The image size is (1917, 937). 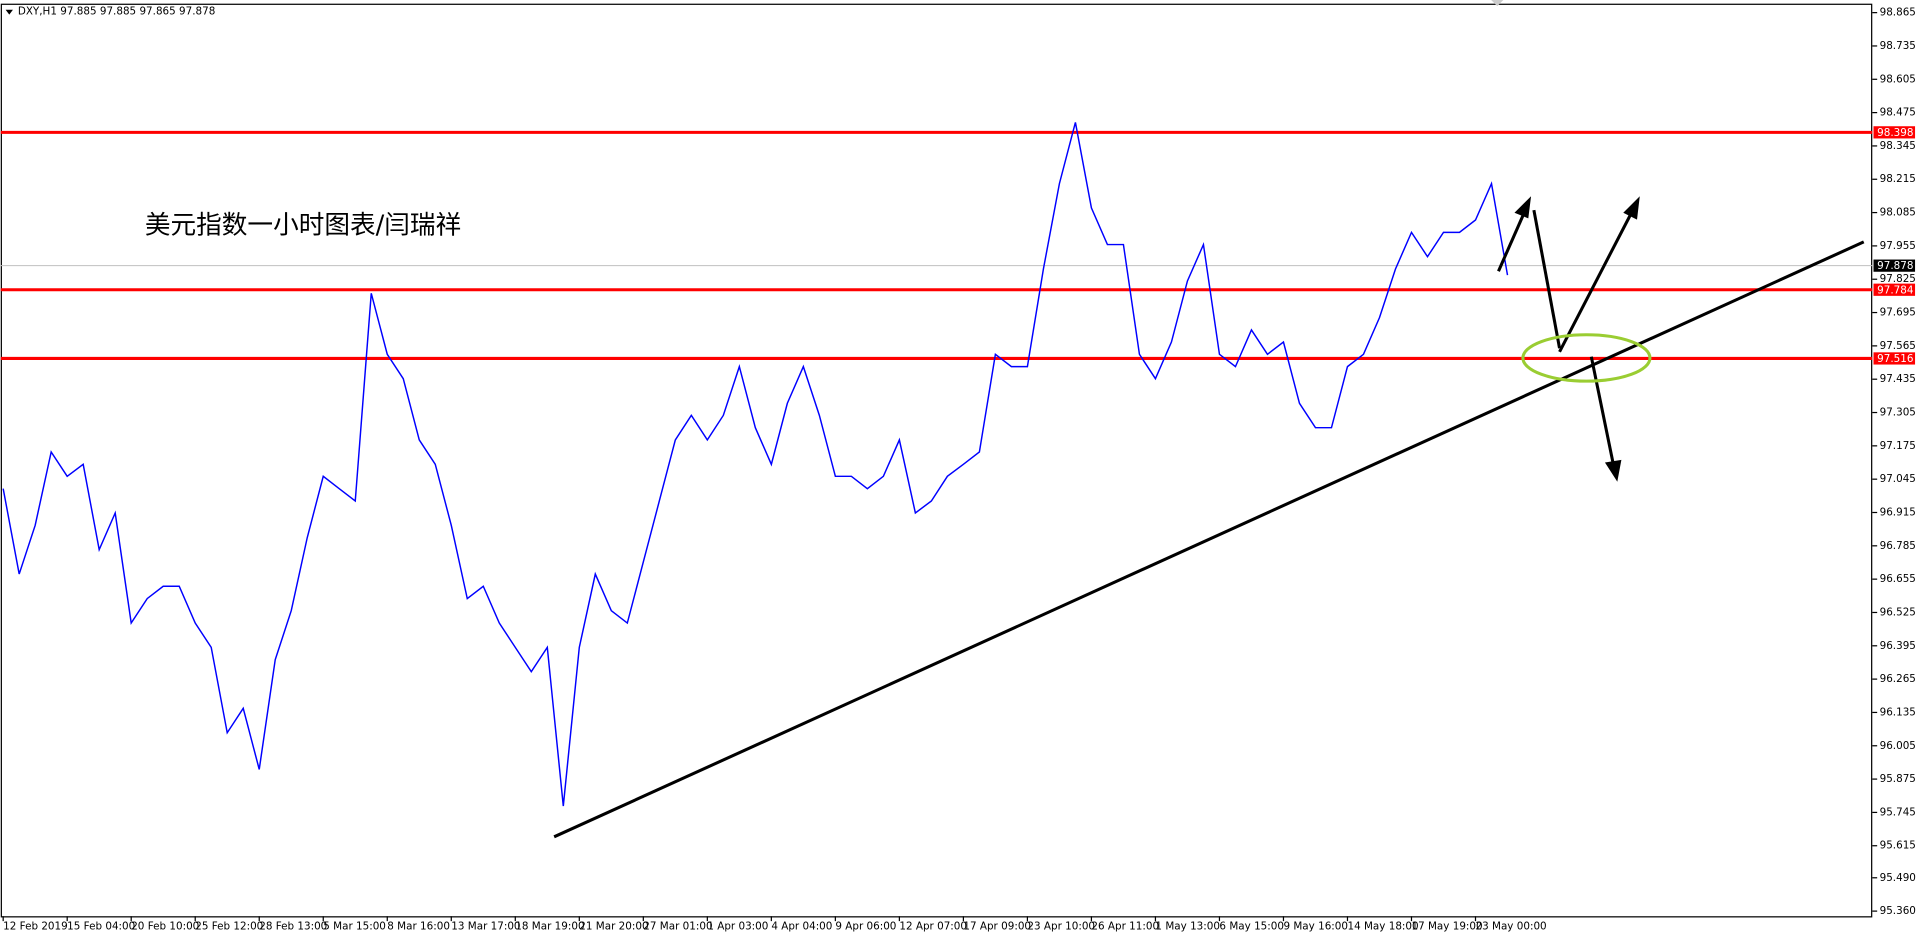 I want to click on highlight-ellipse, so click(x=1586, y=358).